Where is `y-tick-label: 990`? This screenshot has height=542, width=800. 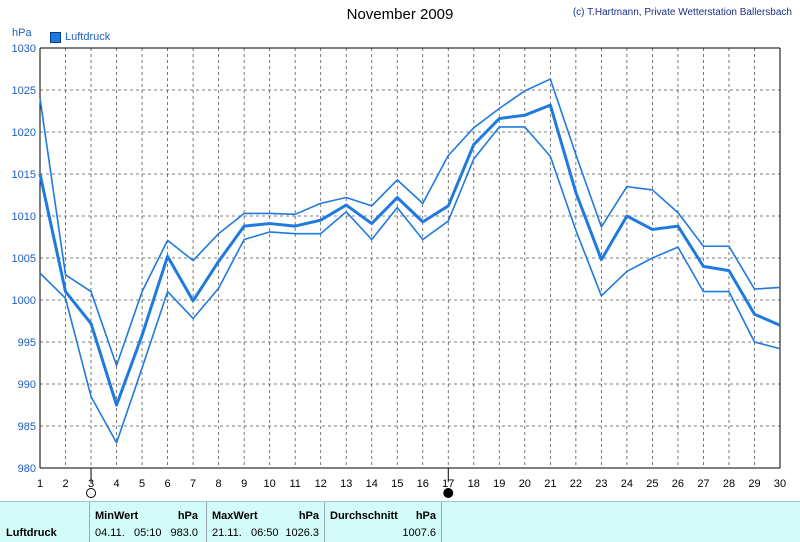 y-tick-label: 990 is located at coordinates (27, 385).